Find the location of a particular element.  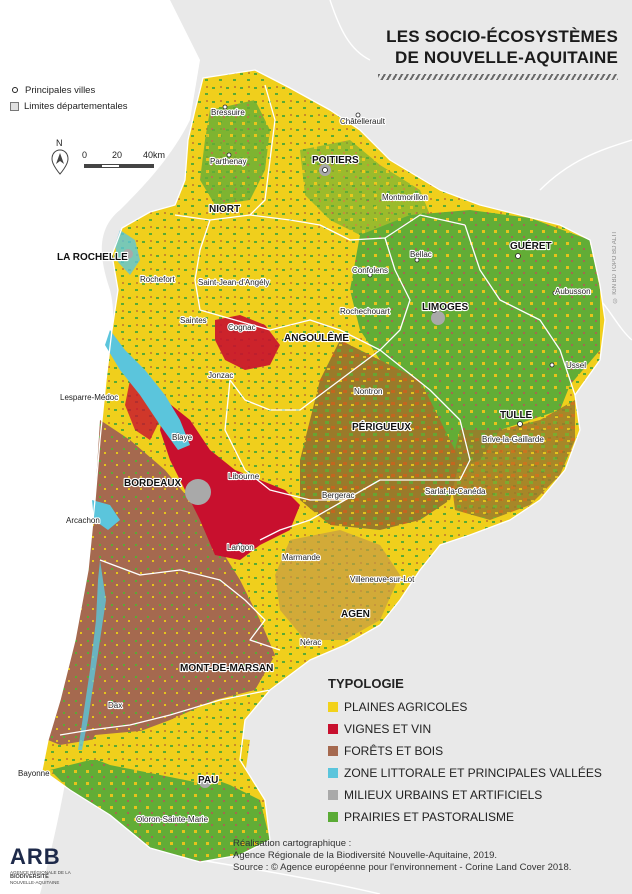

city-label-aubusson: Aubusson is located at coordinates (573, 291).